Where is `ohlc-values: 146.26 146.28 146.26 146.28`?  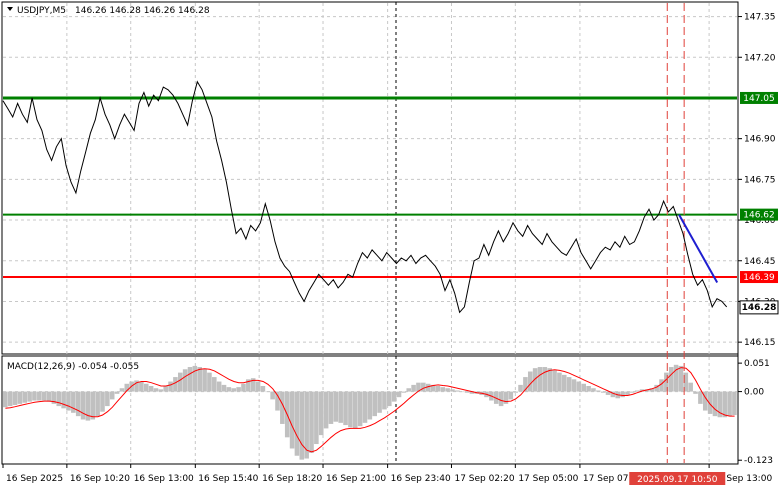
ohlc-values: 146.26 146.28 146.26 146.28 is located at coordinates (142, 11).